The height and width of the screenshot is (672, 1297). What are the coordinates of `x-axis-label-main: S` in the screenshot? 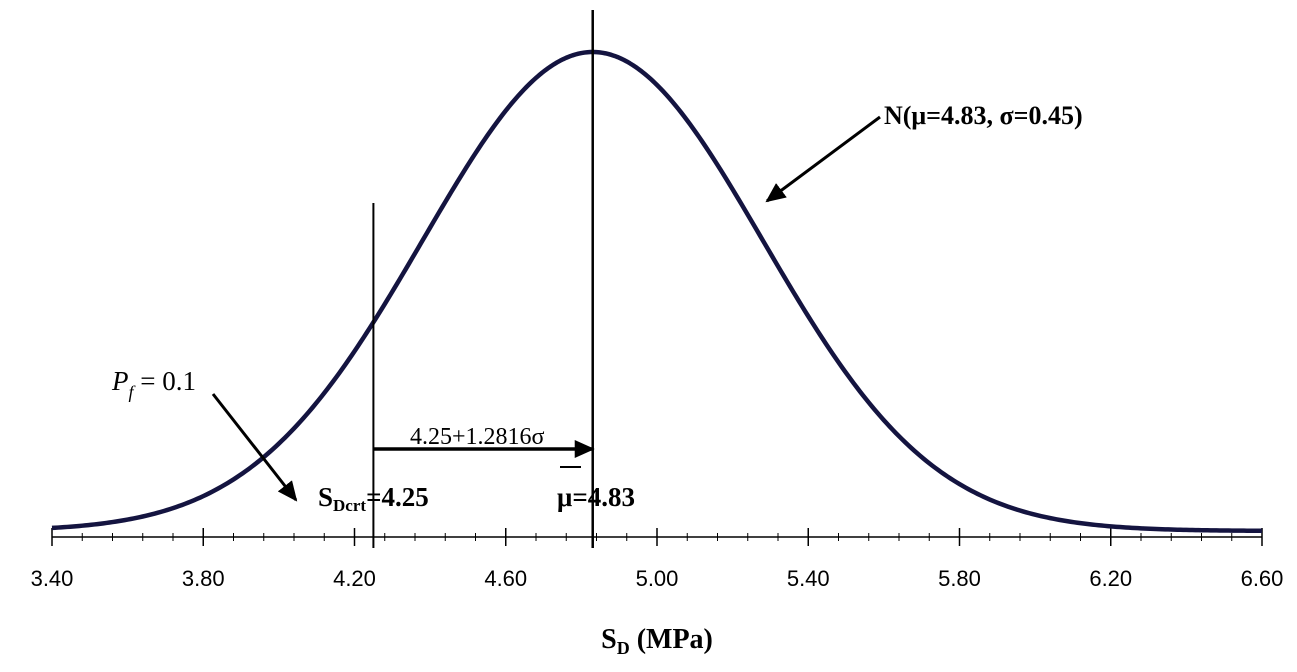 It's located at (609, 639).